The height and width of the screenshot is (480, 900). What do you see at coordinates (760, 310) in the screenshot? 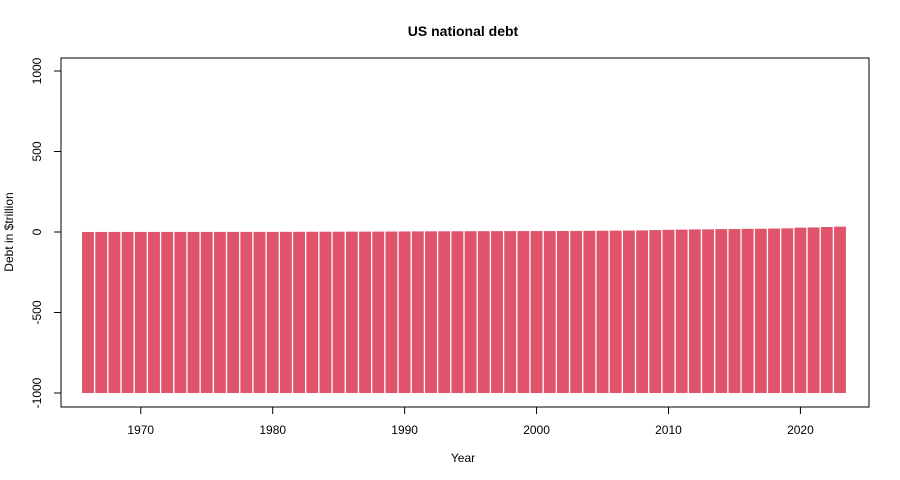
I see `bar-2017` at bounding box center [760, 310].